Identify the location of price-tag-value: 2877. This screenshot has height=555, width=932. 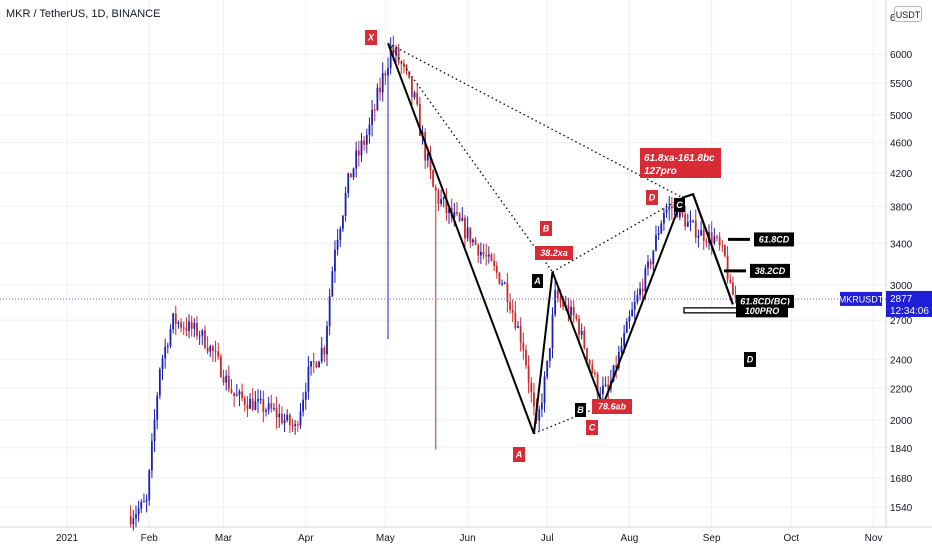
(901, 299).